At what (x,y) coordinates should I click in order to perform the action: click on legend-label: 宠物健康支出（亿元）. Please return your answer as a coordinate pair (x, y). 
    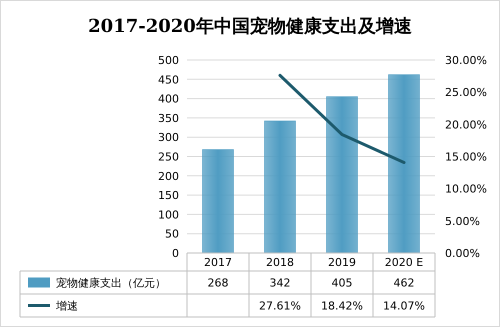
    Looking at the image, I should click on (111, 283).